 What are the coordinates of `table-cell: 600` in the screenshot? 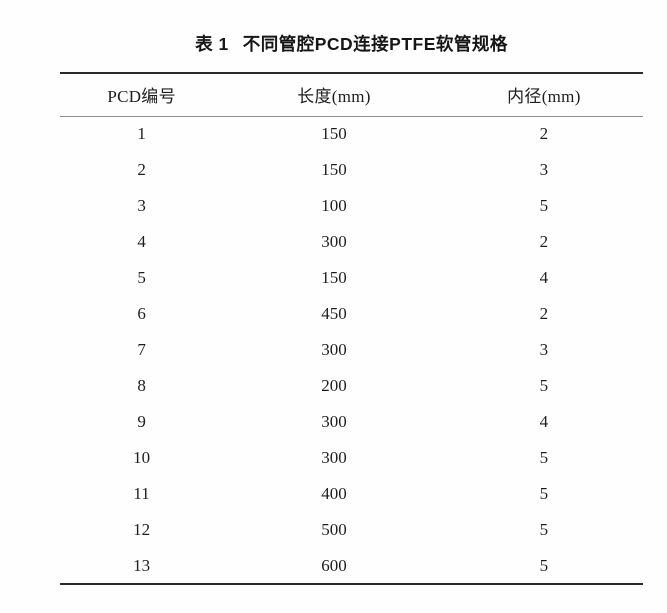 It's located at (334, 565).